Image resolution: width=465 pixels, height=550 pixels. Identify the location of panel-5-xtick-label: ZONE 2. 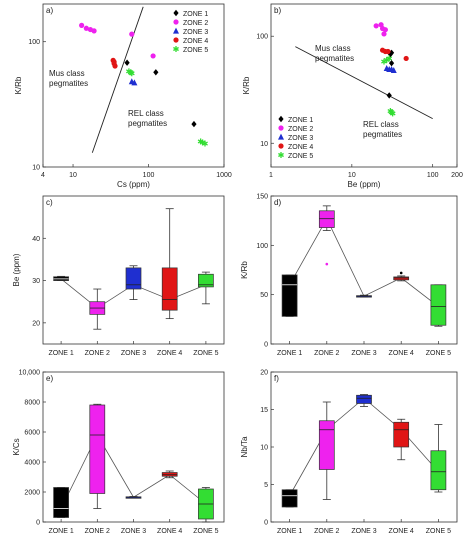
(326, 531).